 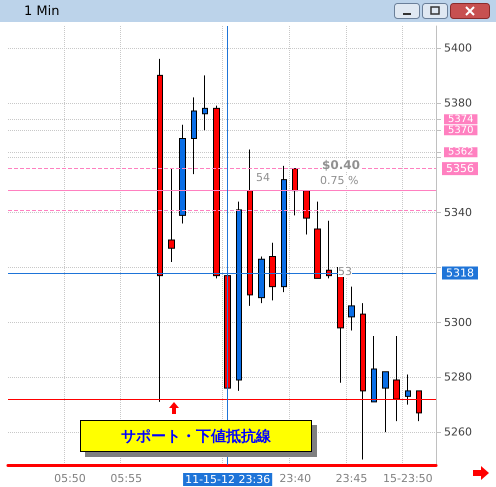 What do you see at coordinates (461, 130) in the screenshot?
I see `y-tick-label: 5370` at bounding box center [461, 130].